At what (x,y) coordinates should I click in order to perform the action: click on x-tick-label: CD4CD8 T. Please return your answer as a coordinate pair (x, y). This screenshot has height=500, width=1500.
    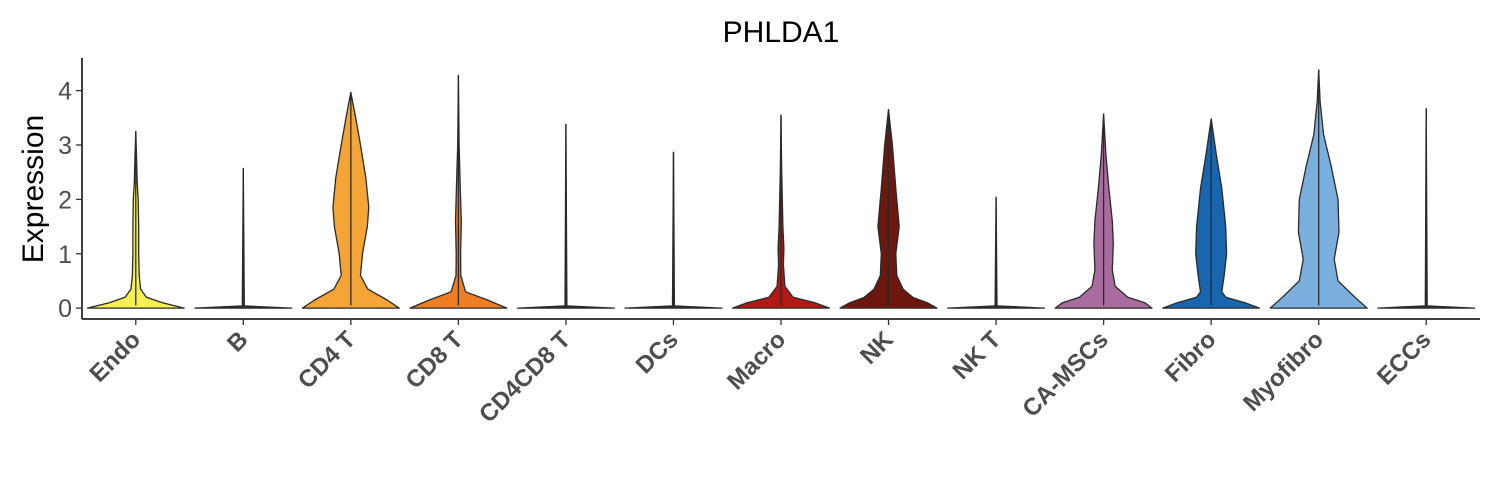
    Looking at the image, I should click on (525, 377).